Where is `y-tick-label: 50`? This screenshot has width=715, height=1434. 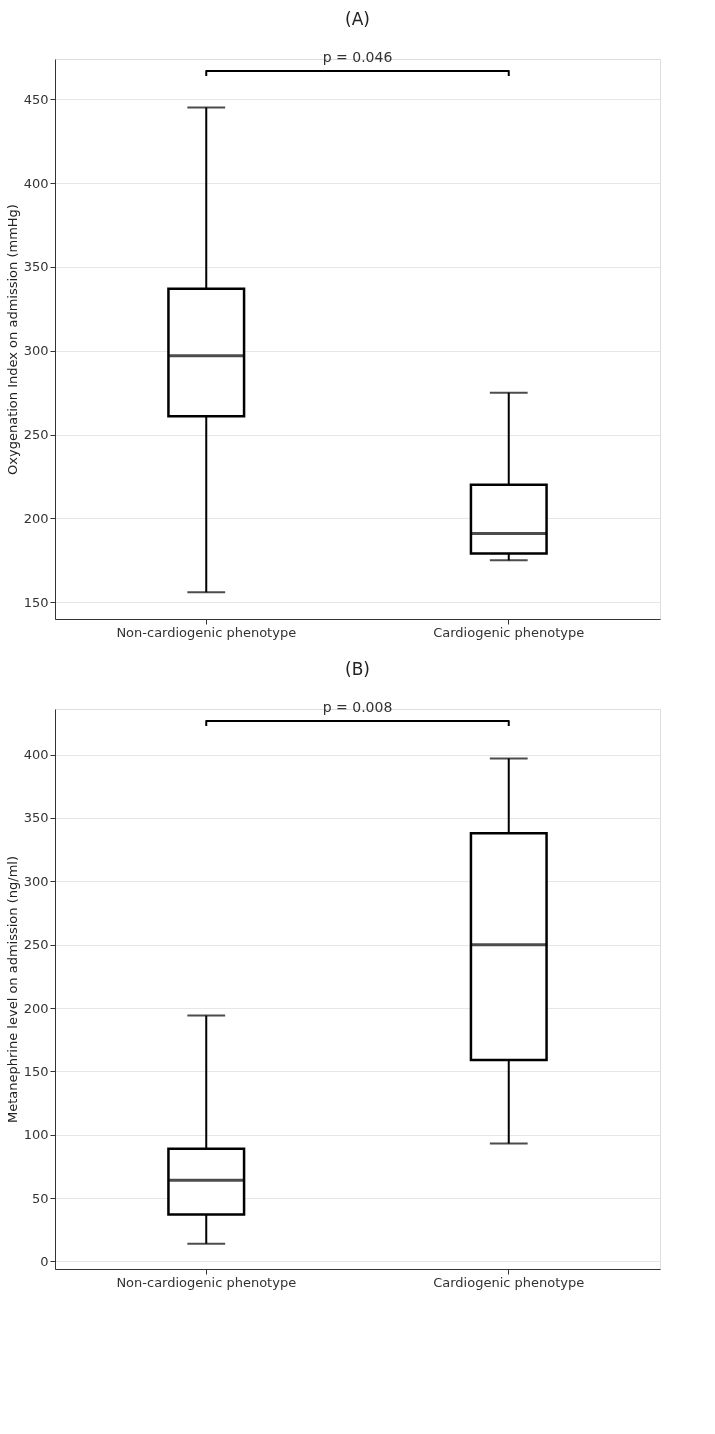
y-tick-label: 50 is located at coordinates (40, 1198).